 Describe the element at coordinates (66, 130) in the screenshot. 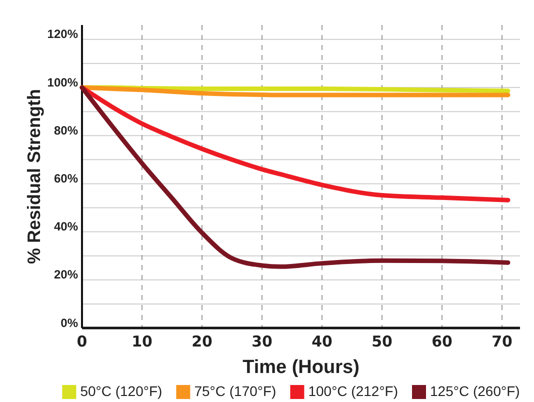

I see `y-tick-label: 80%` at that location.